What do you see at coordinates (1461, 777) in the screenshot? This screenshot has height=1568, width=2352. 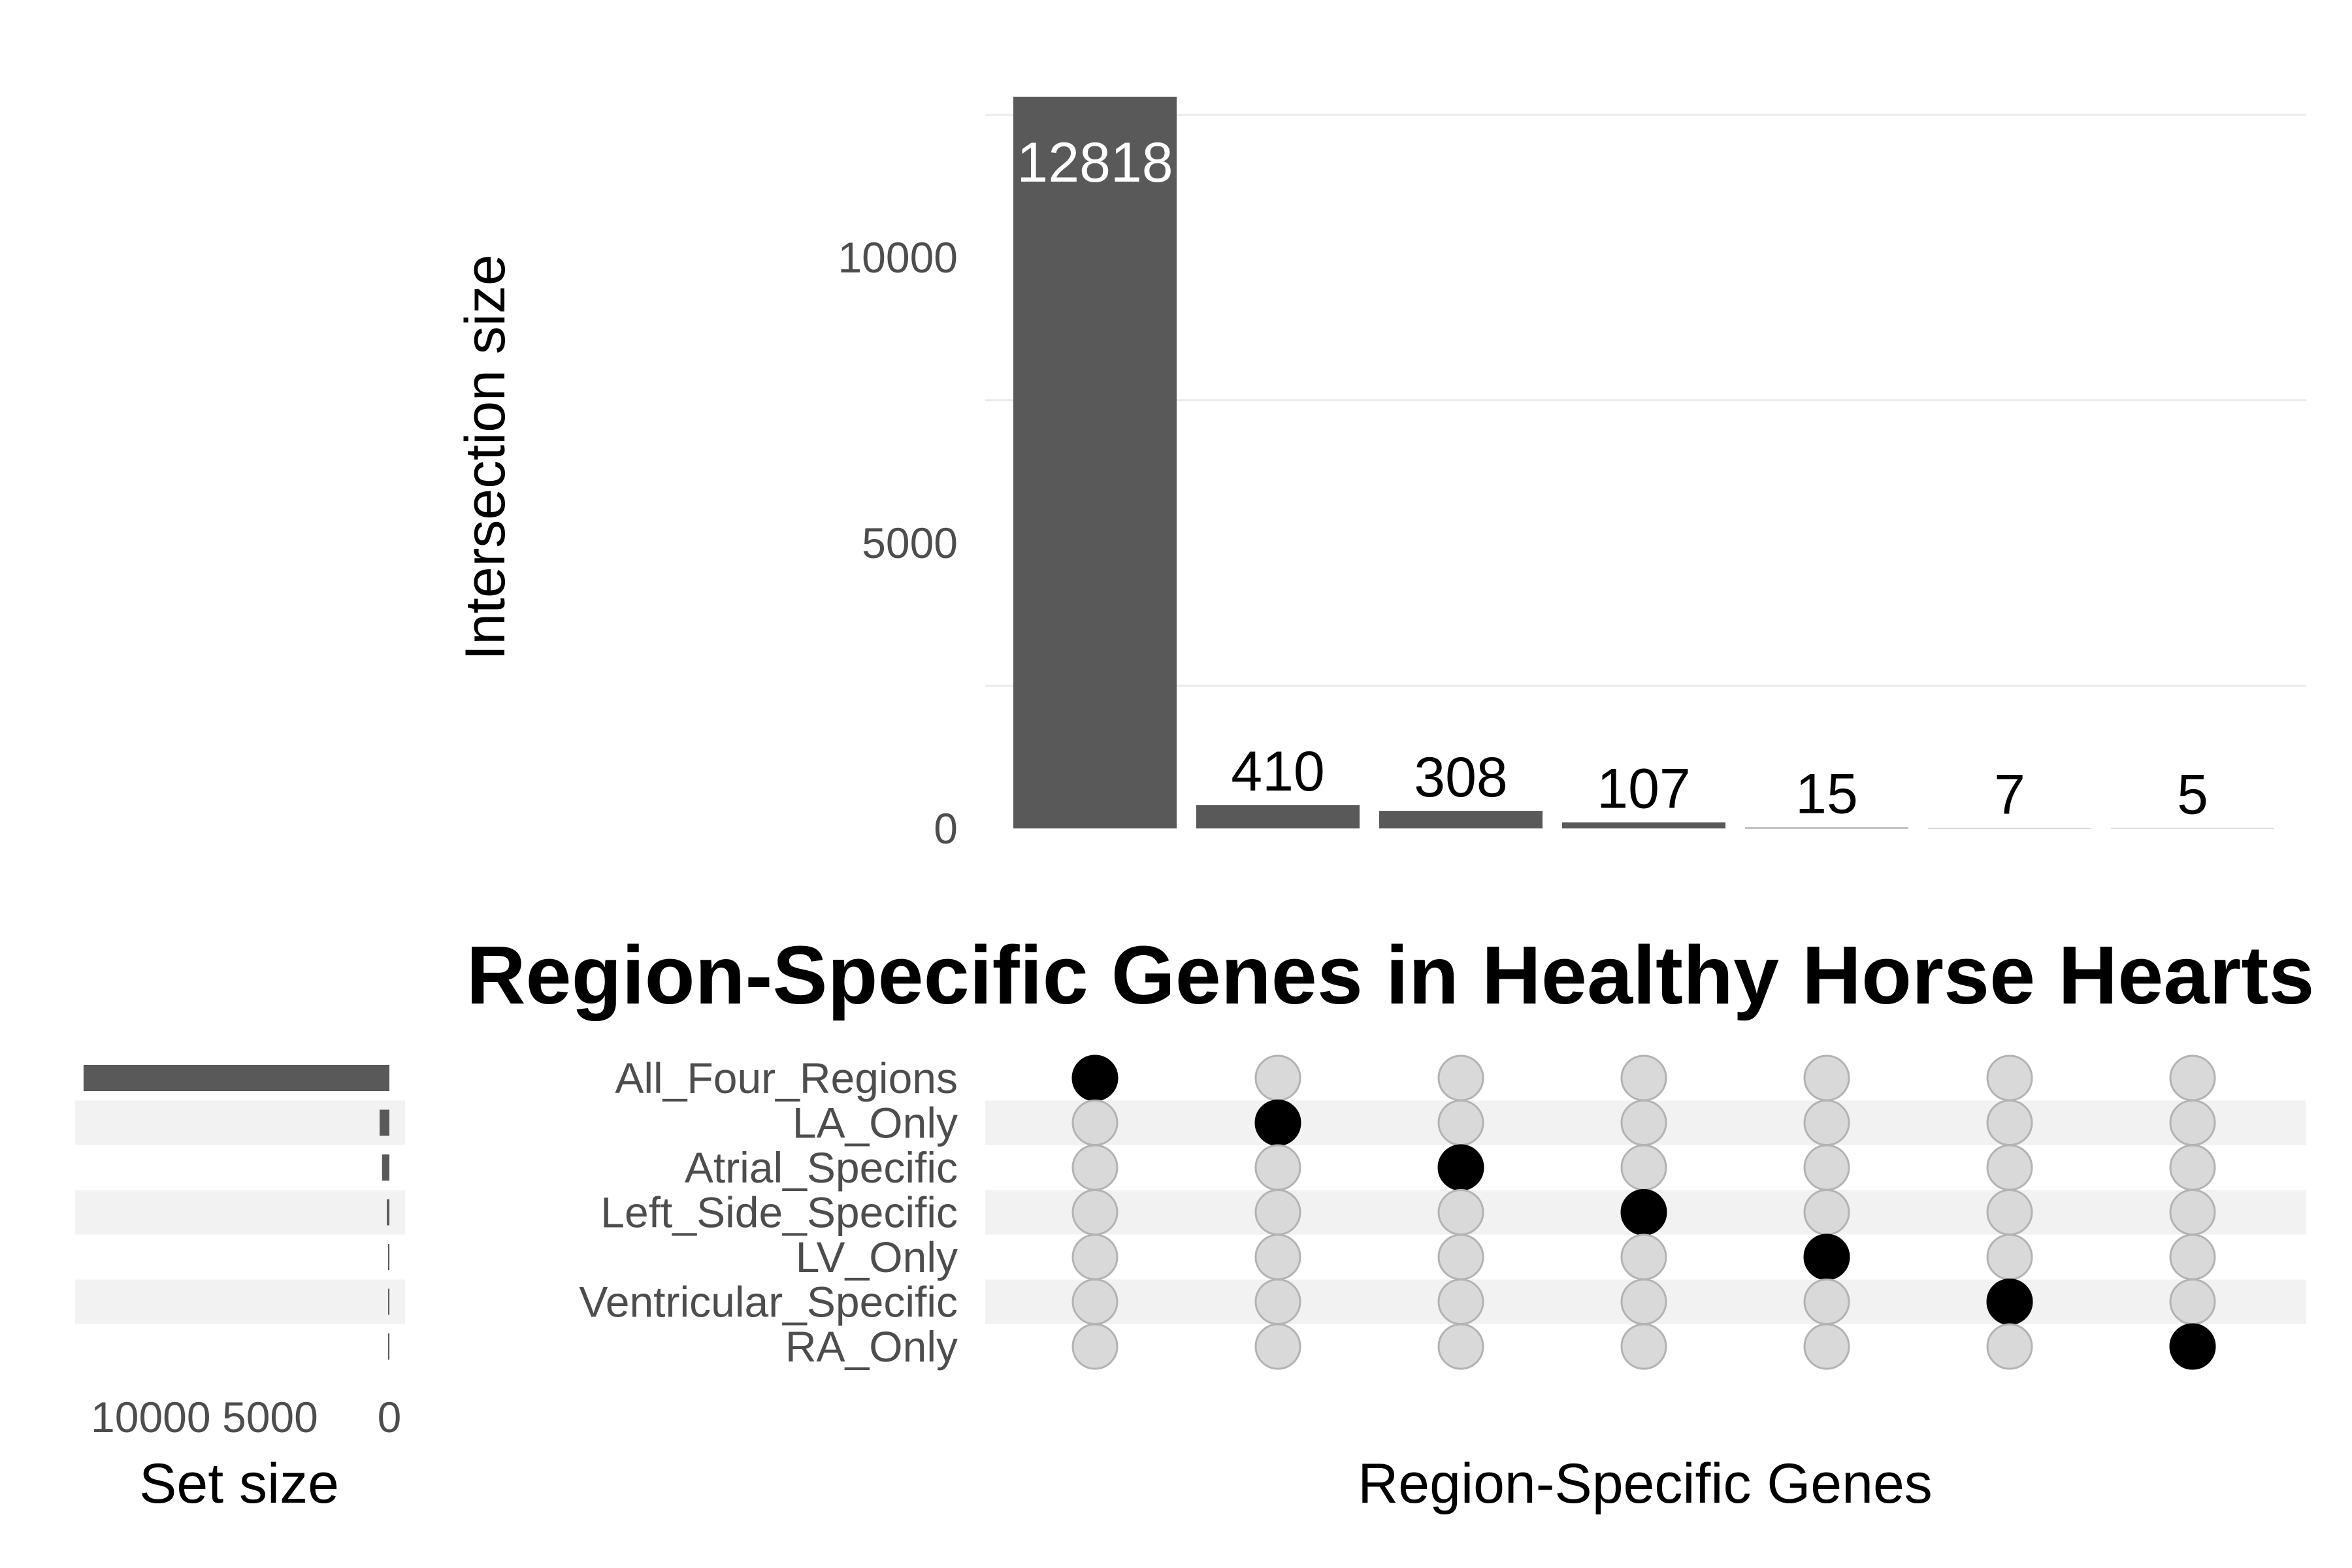 I see `bar-value-label: 308` at bounding box center [1461, 777].